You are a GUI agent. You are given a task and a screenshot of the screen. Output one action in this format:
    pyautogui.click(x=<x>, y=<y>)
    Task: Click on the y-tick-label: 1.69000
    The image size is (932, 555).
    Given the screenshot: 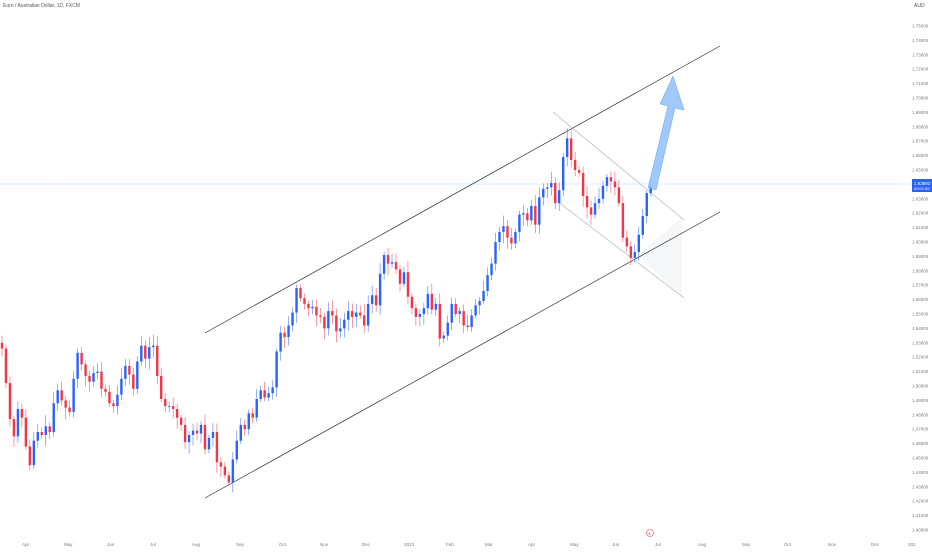 What is the action you would take?
    pyautogui.click(x=920, y=112)
    